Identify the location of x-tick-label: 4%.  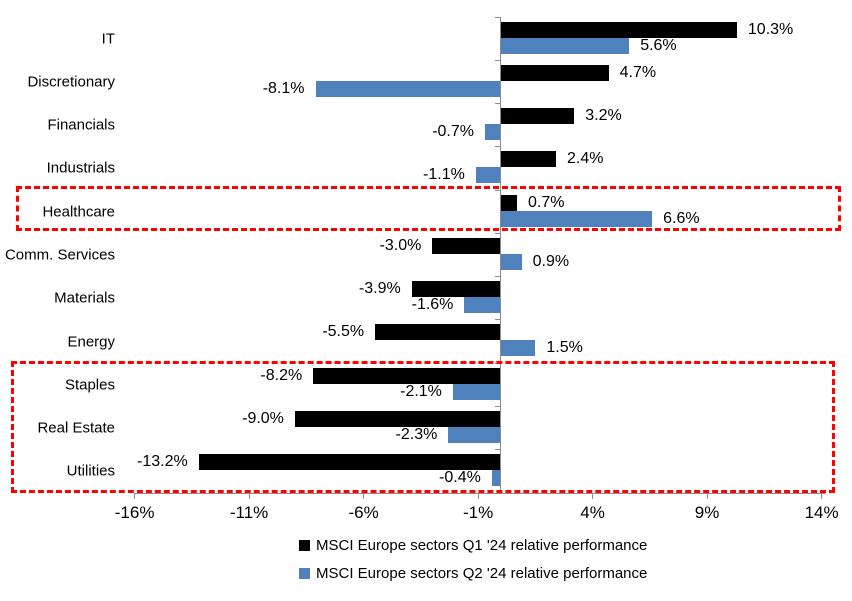
(592, 512).